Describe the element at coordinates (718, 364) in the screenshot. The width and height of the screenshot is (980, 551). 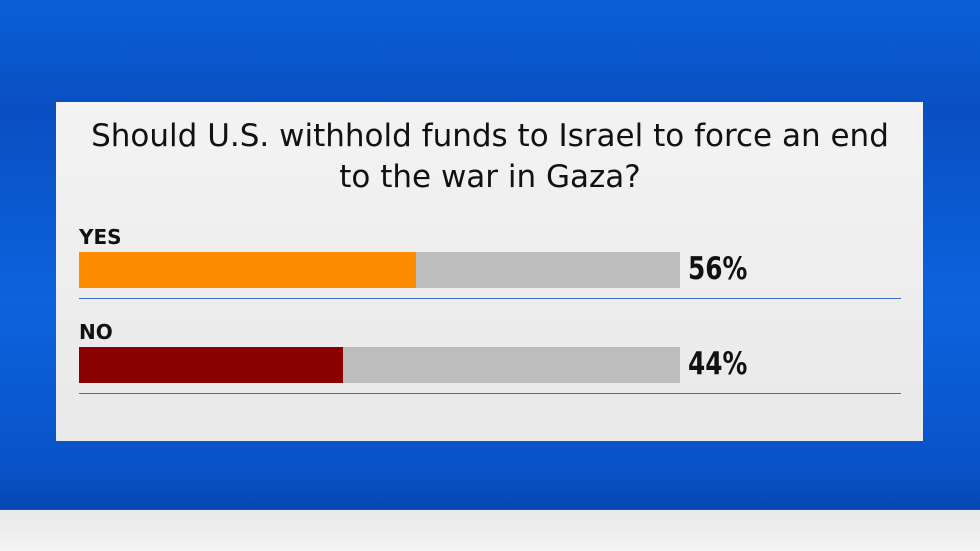
I see `value-label: 44%` at that location.